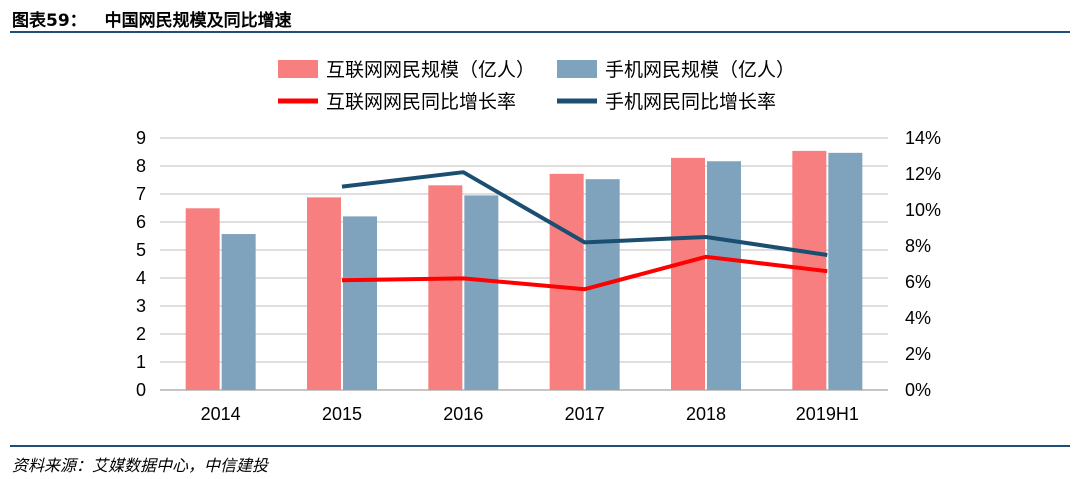 The height and width of the screenshot is (479, 1080). I want to click on right-tick-label: 6%, so click(918, 282).